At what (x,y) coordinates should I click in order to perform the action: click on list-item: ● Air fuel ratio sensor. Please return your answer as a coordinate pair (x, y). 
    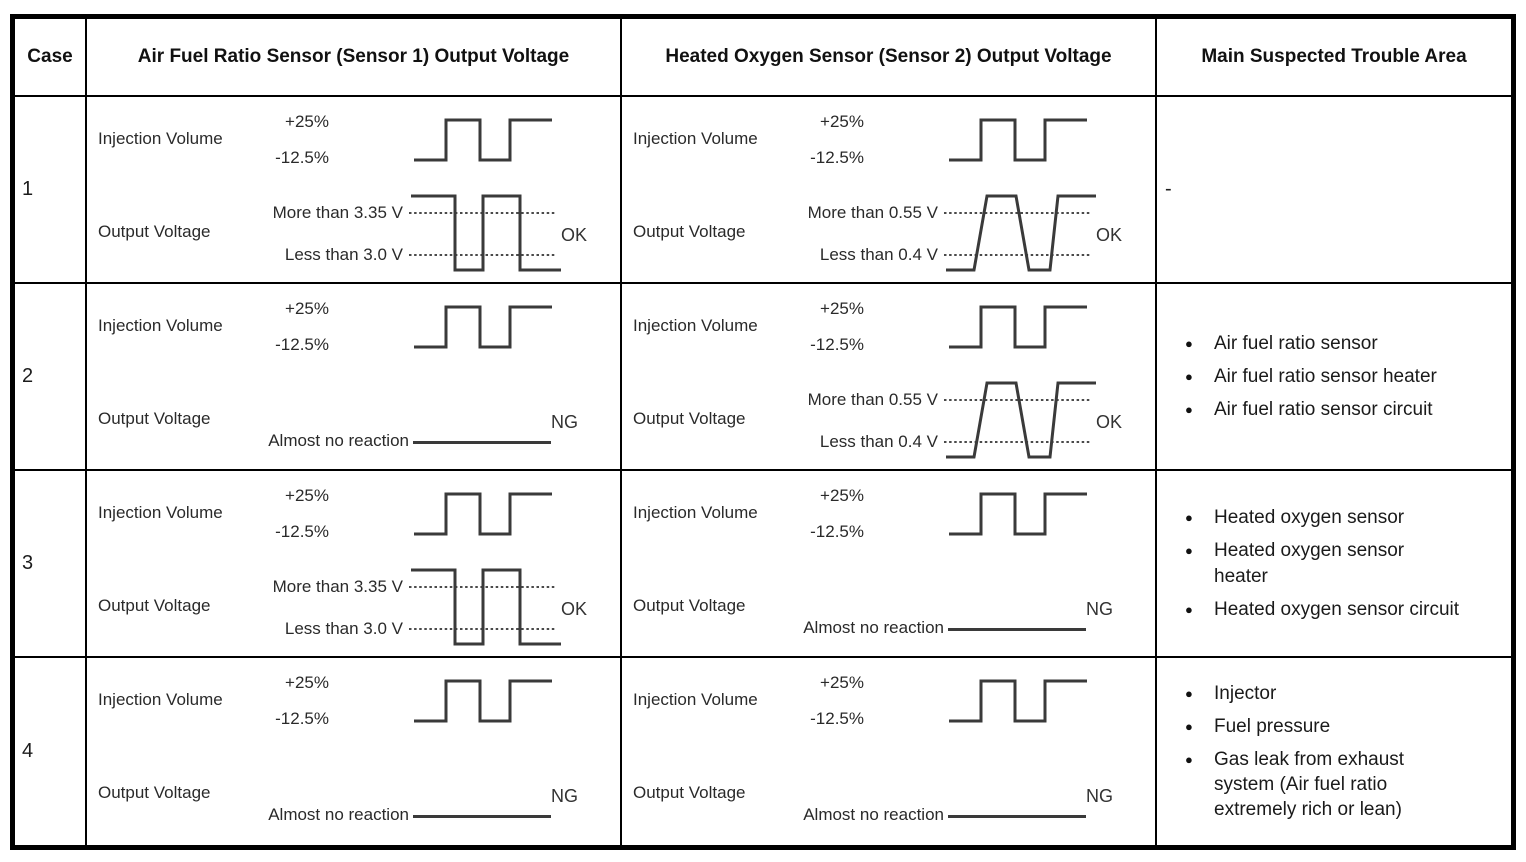
    Looking at the image, I should click on (1321, 343).